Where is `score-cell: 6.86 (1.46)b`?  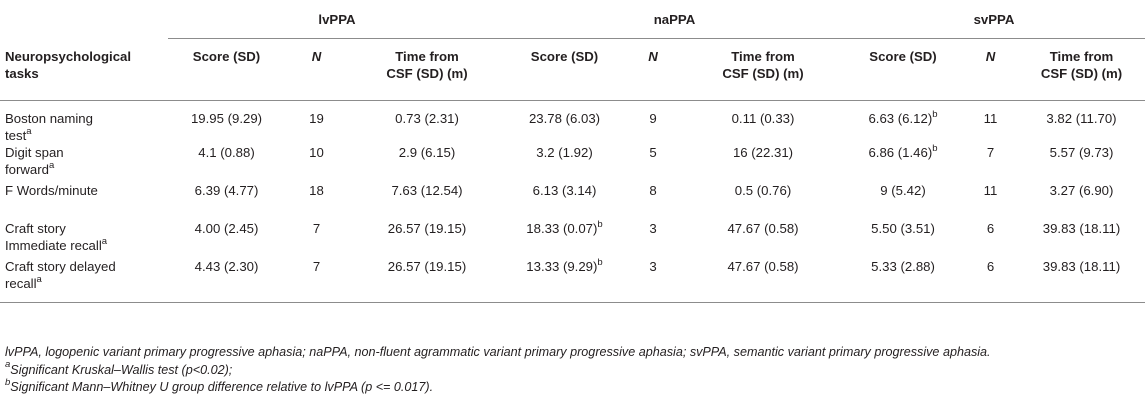
score-cell: 6.86 (1.46)b is located at coordinates (903, 151).